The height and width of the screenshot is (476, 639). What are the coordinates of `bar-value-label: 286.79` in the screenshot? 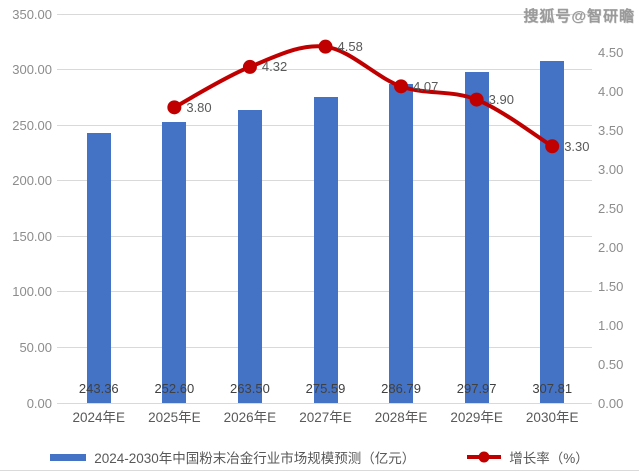 It's located at (401, 388).